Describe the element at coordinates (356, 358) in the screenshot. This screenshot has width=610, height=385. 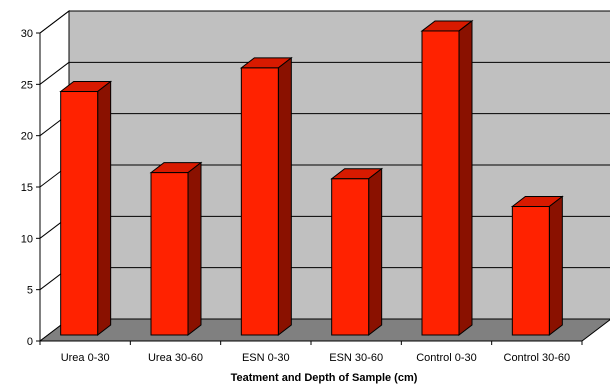
I see `x-tick-label: ESN 30-60` at that location.